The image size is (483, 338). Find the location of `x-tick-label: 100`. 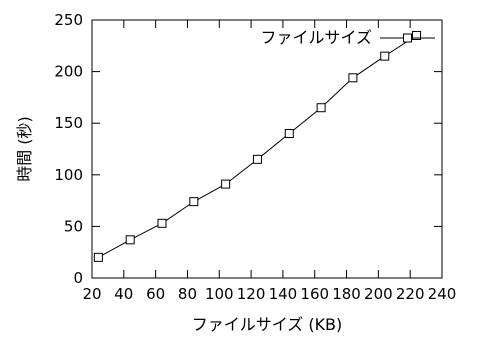

x-tick-label: 100 is located at coordinates (219, 294).